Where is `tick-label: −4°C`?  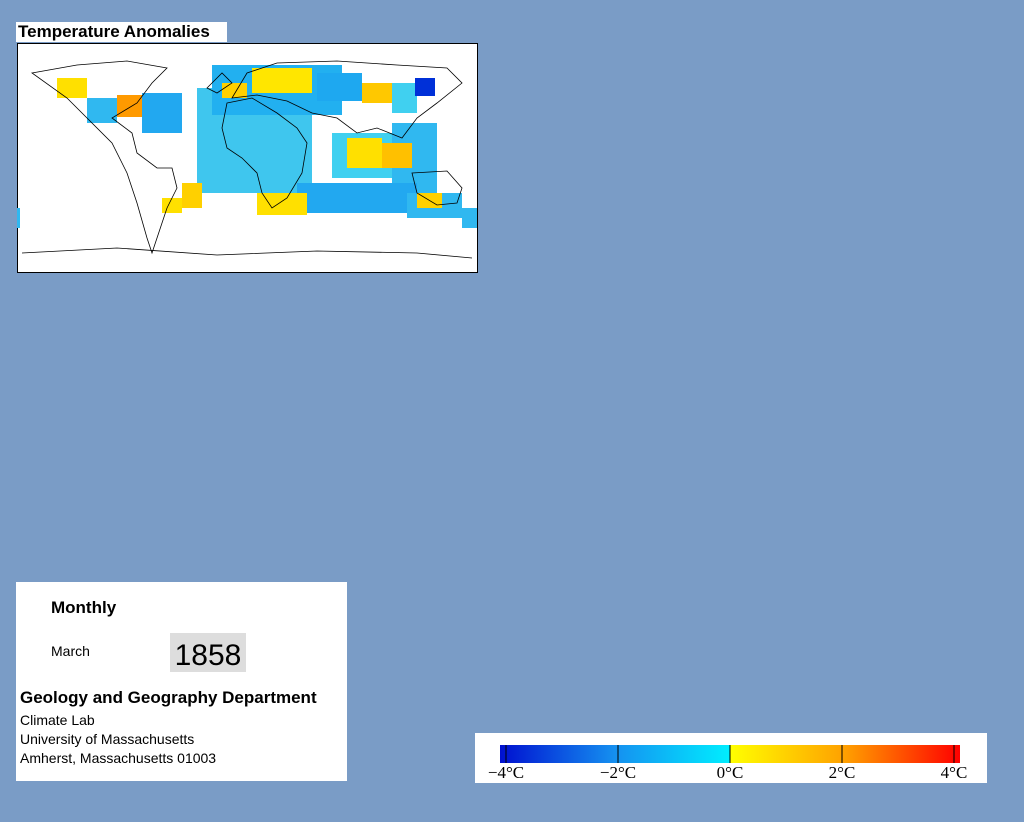
tick-label: −4°C is located at coordinates (506, 772).